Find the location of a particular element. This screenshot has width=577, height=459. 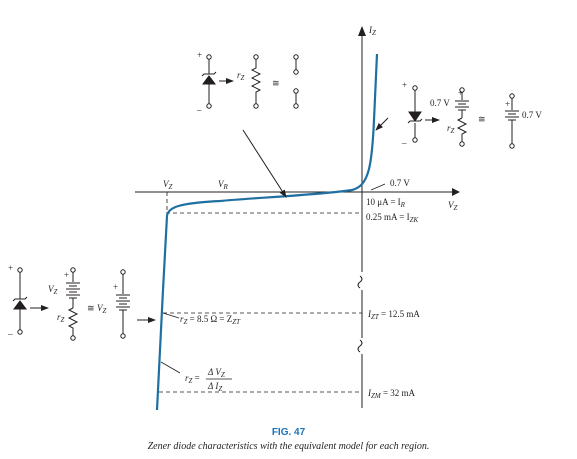

top-equivalent-model: + – ≅ is located at coordinates (247, 82).